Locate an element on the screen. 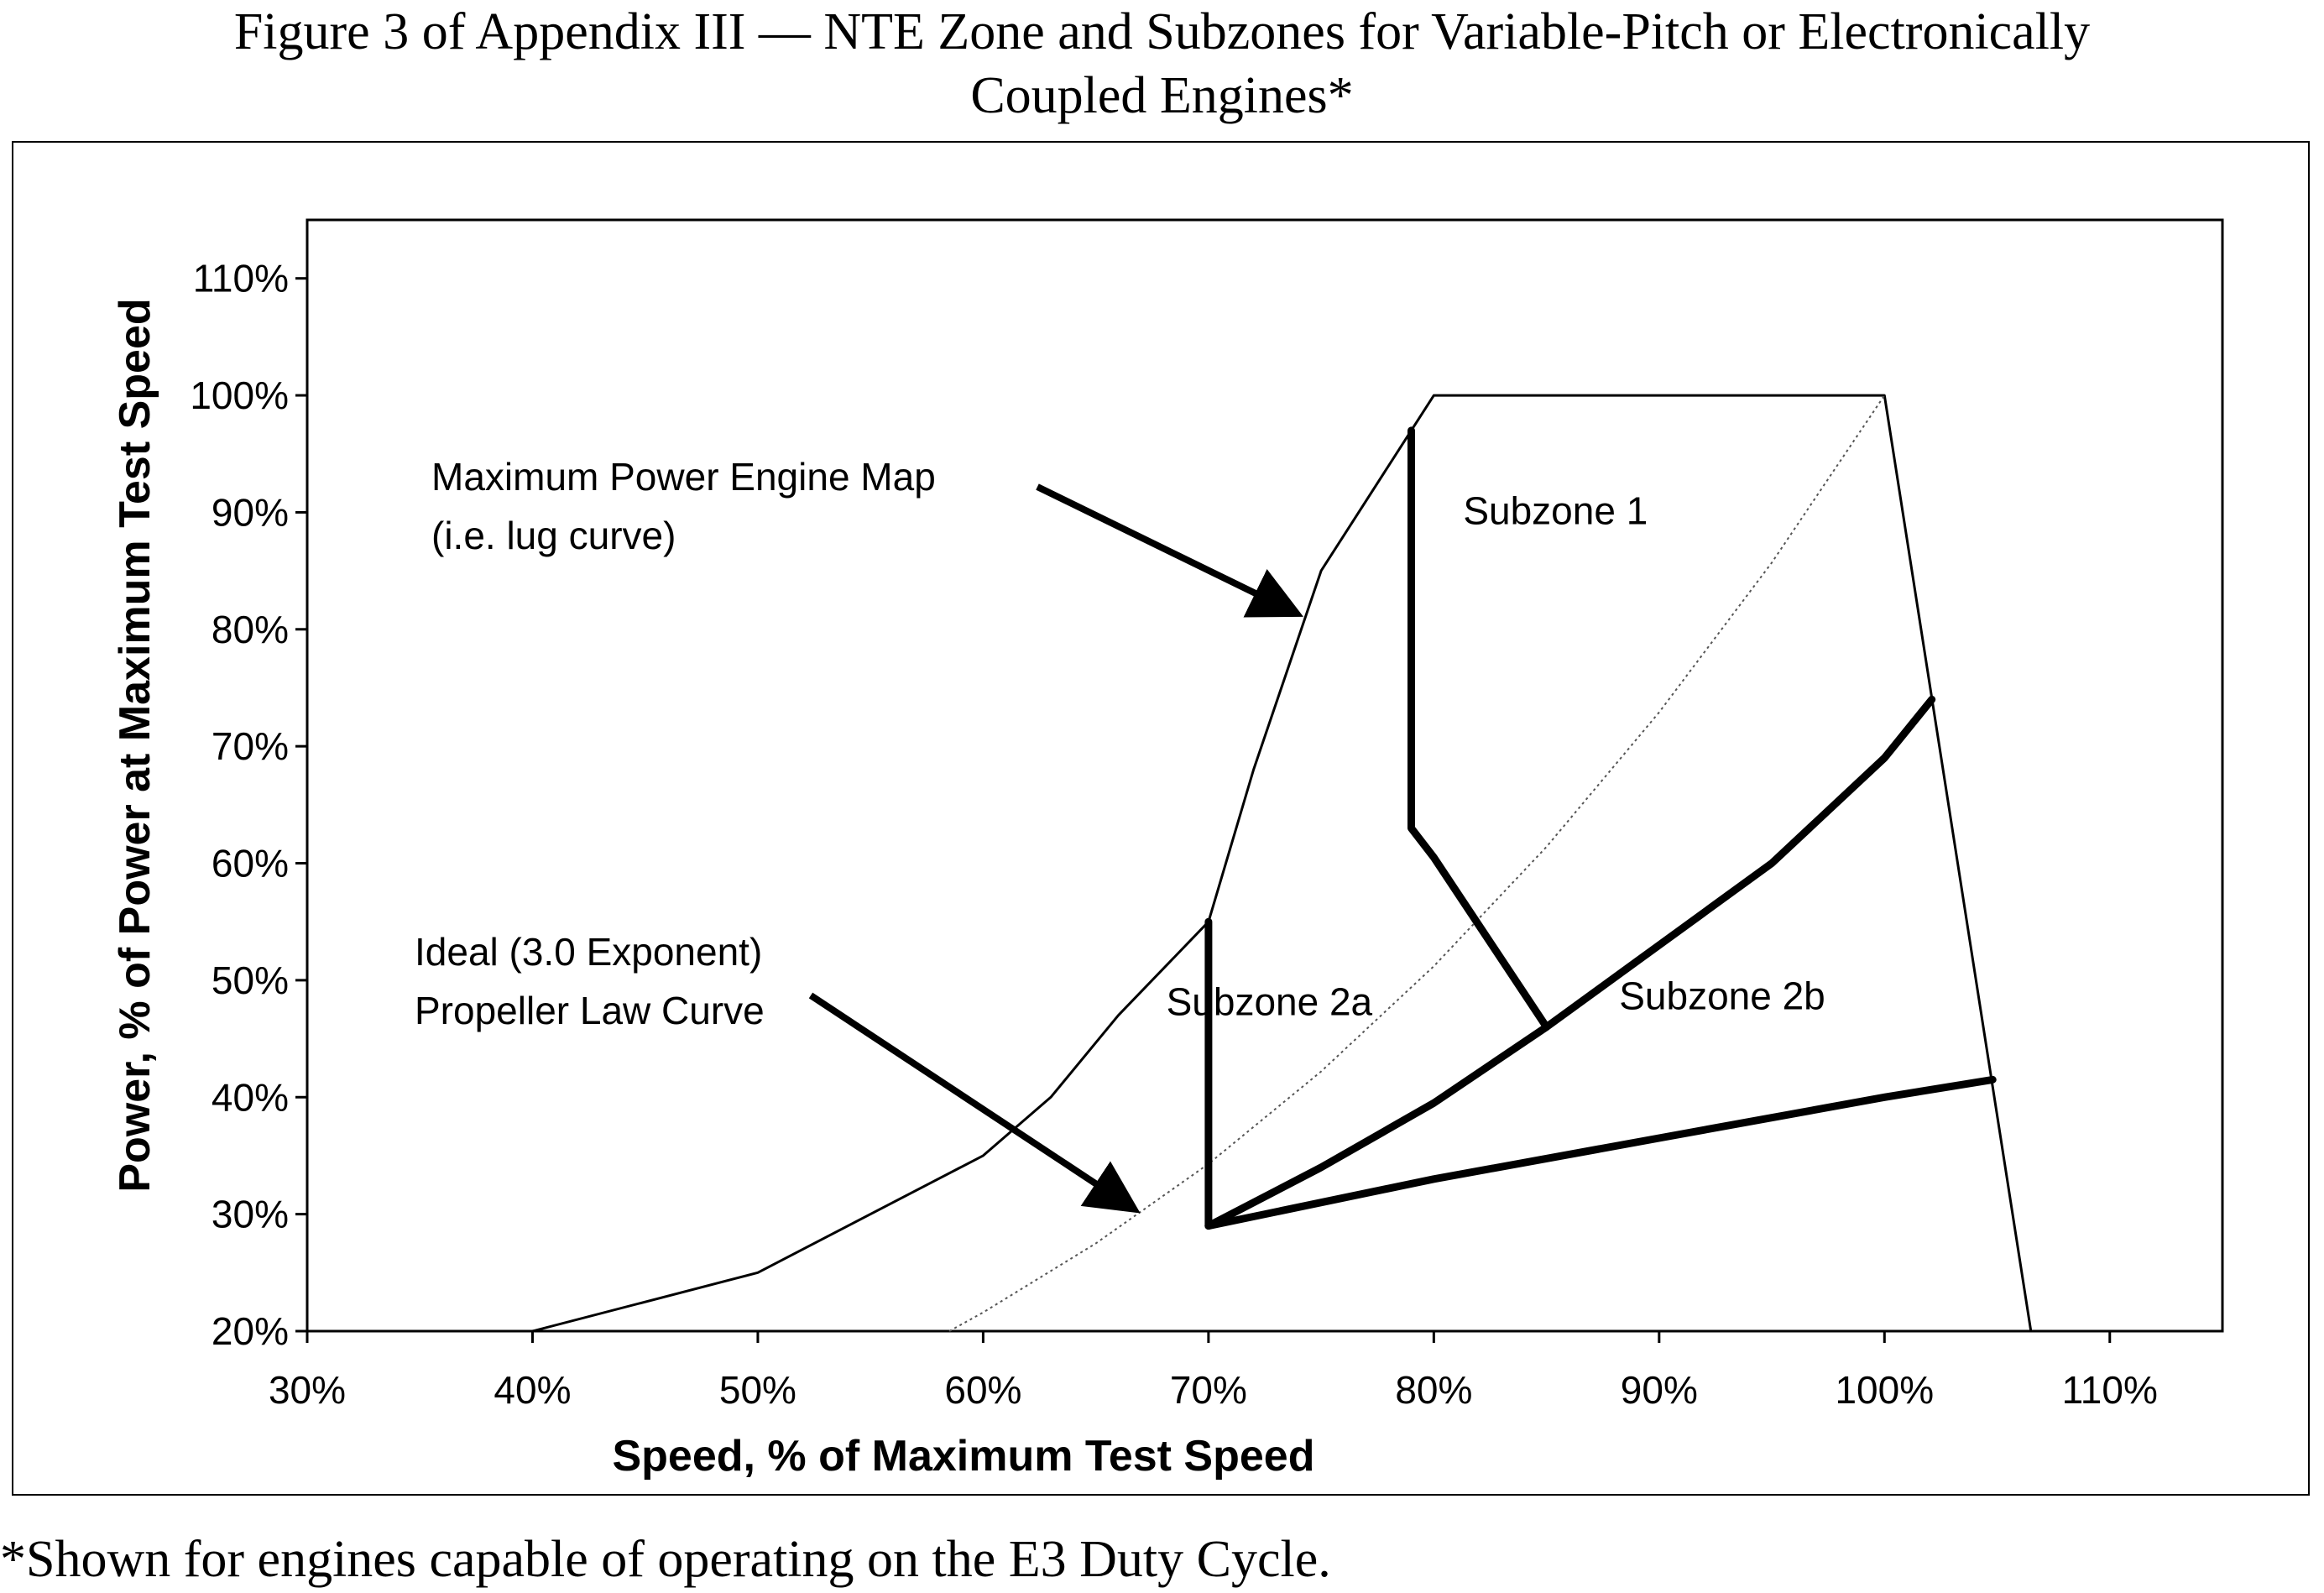 The width and height of the screenshot is (2324, 1593). y-tick-label: 100% is located at coordinates (240, 395).